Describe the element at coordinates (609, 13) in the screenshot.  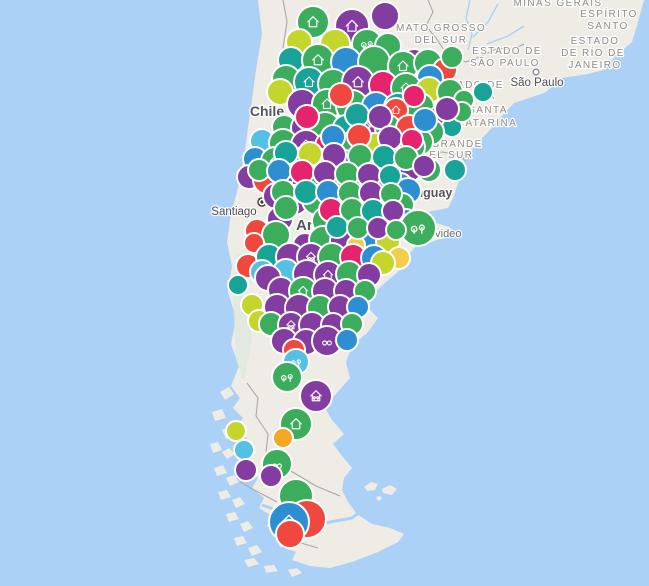
I see `label-espirito-santo-line1: ESPÍRITO` at that location.